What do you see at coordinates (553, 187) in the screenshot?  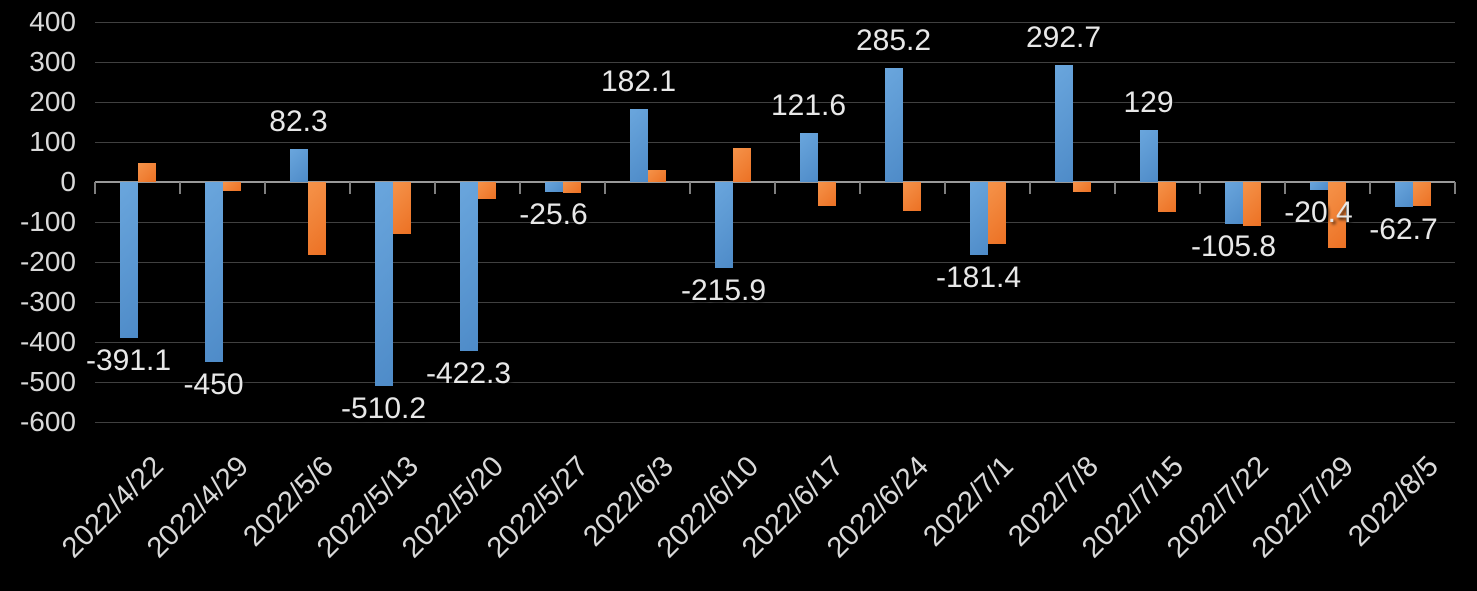 I see `bar-blue-2022/5/27` at bounding box center [553, 187].